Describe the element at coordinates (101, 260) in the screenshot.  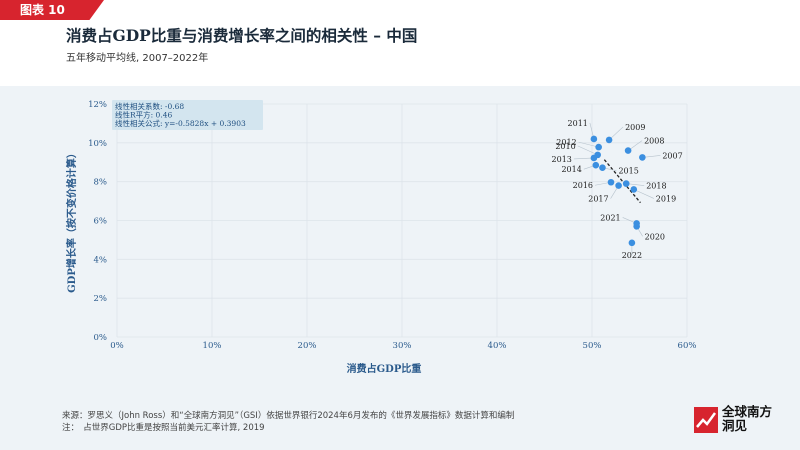
I see `y-tick-label: 4%` at that location.